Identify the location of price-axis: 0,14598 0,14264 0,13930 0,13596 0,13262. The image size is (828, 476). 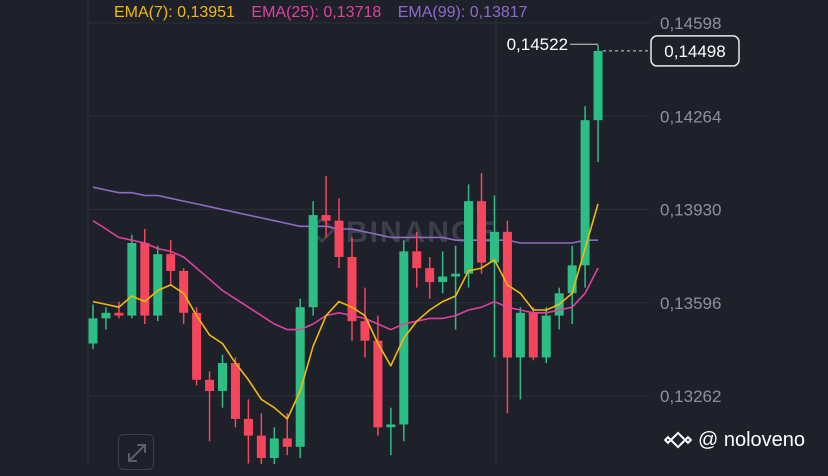
(690, 210).